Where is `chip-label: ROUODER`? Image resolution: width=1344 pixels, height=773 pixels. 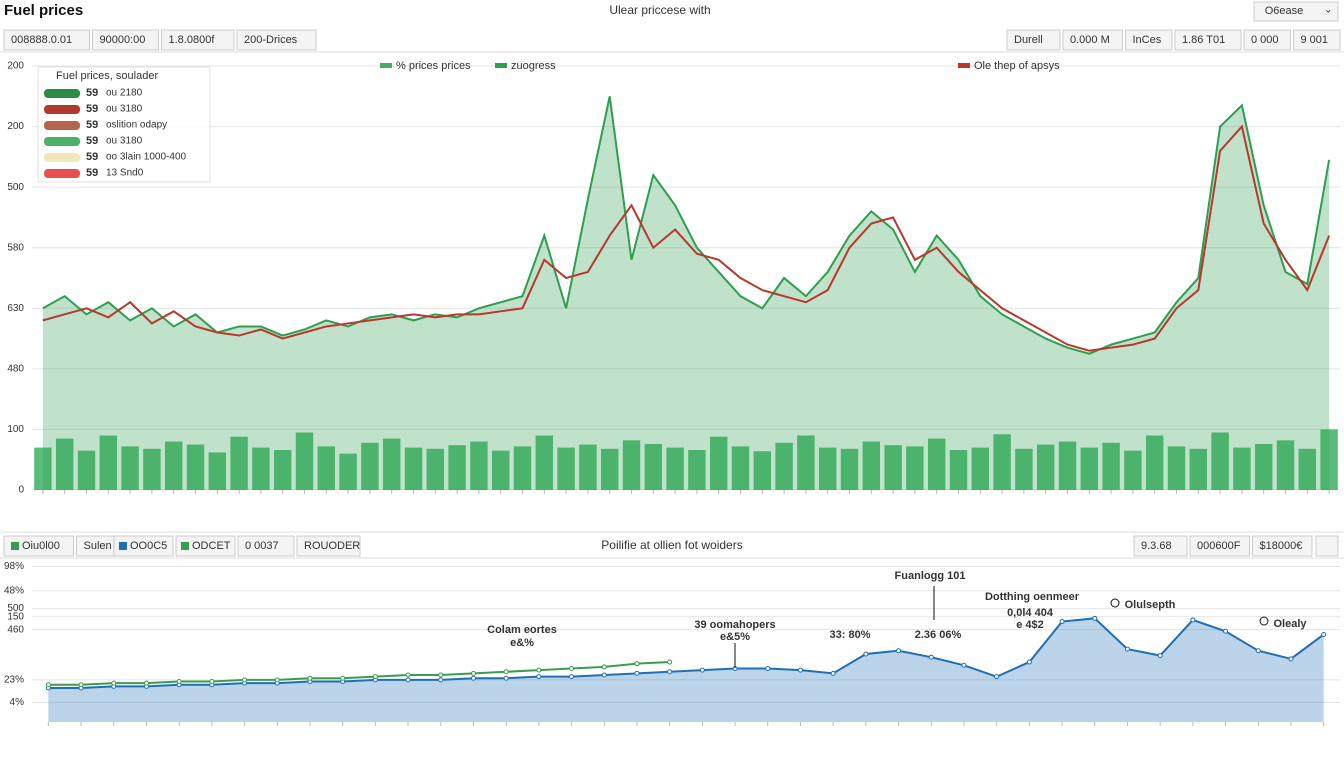 chip-label: ROUODER is located at coordinates (332, 546).